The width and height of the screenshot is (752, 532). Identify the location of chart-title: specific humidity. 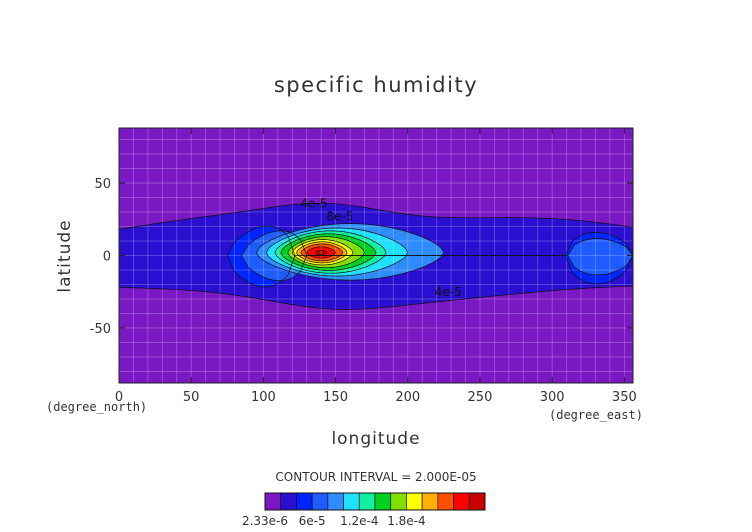
(376, 85).